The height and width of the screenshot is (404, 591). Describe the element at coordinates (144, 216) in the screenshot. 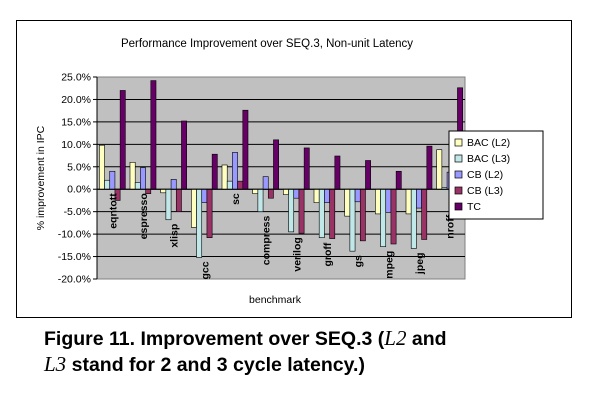

I see `category-label: espresso` at that location.